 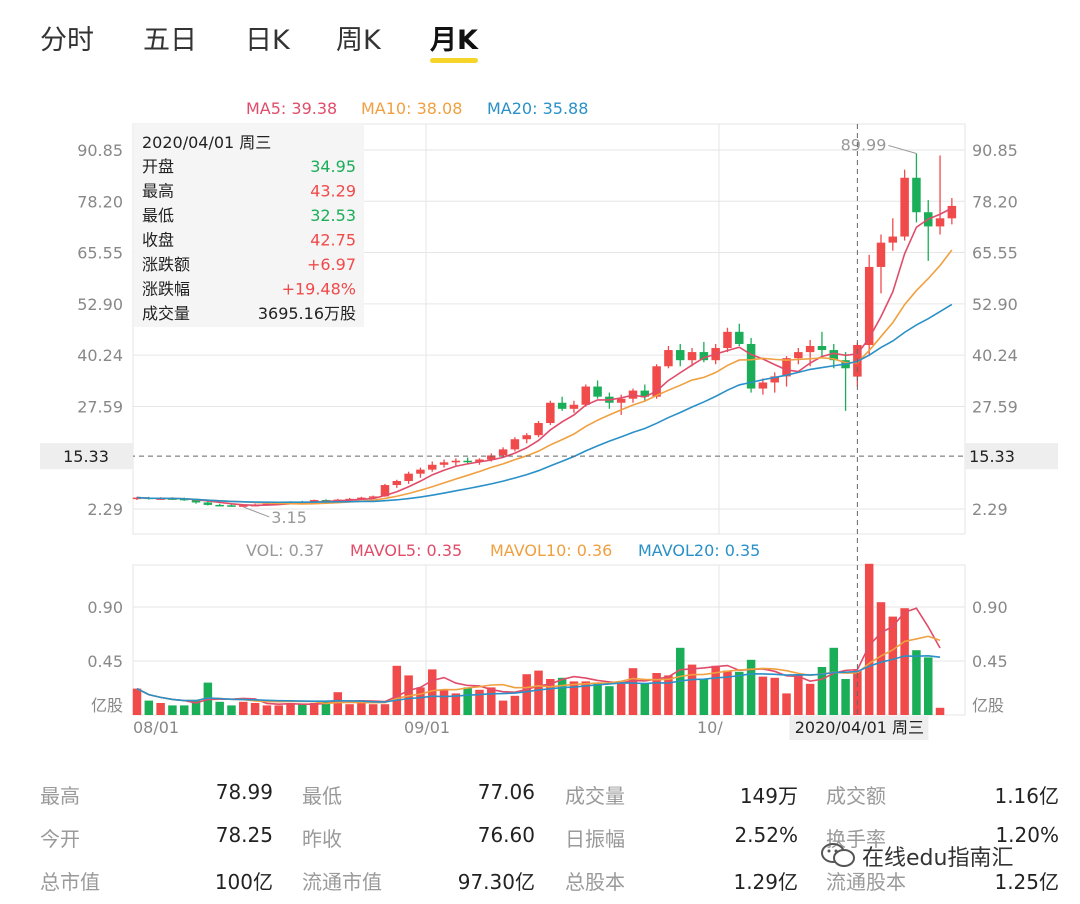 What do you see at coordinates (100, 406) in the screenshot?
I see `price-tick-label-left: 27.59` at bounding box center [100, 406].